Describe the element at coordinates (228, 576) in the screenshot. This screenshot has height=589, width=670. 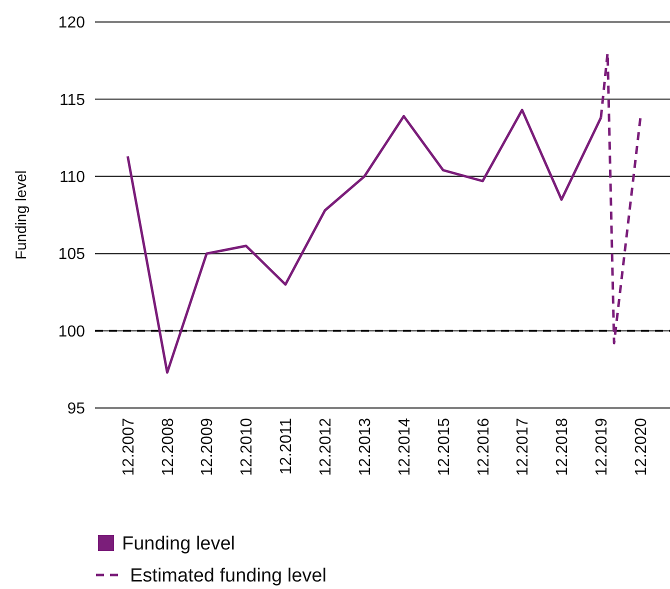
I see `legend-label: Estimated funding level` at that location.